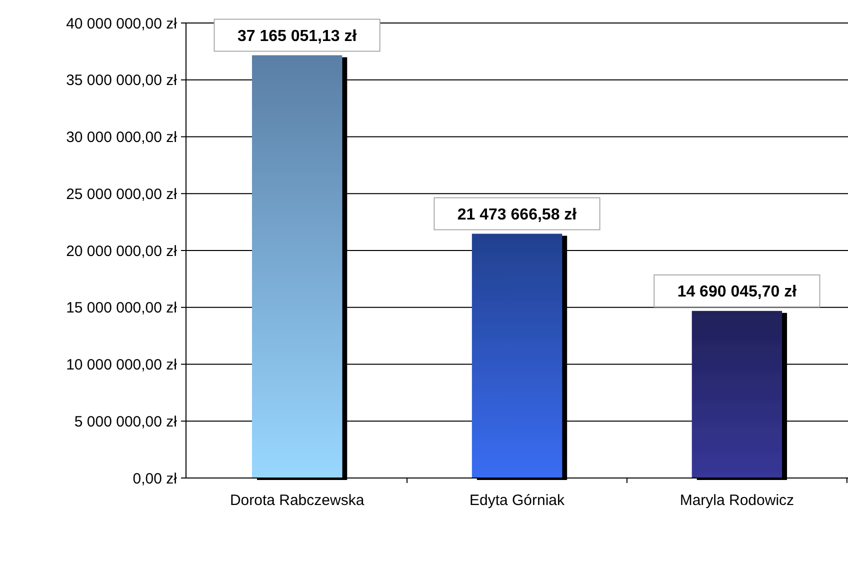  What do you see at coordinates (155, 479) in the screenshot?
I see `y-tick-label: 0,00 zł` at bounding box center [155, 479].